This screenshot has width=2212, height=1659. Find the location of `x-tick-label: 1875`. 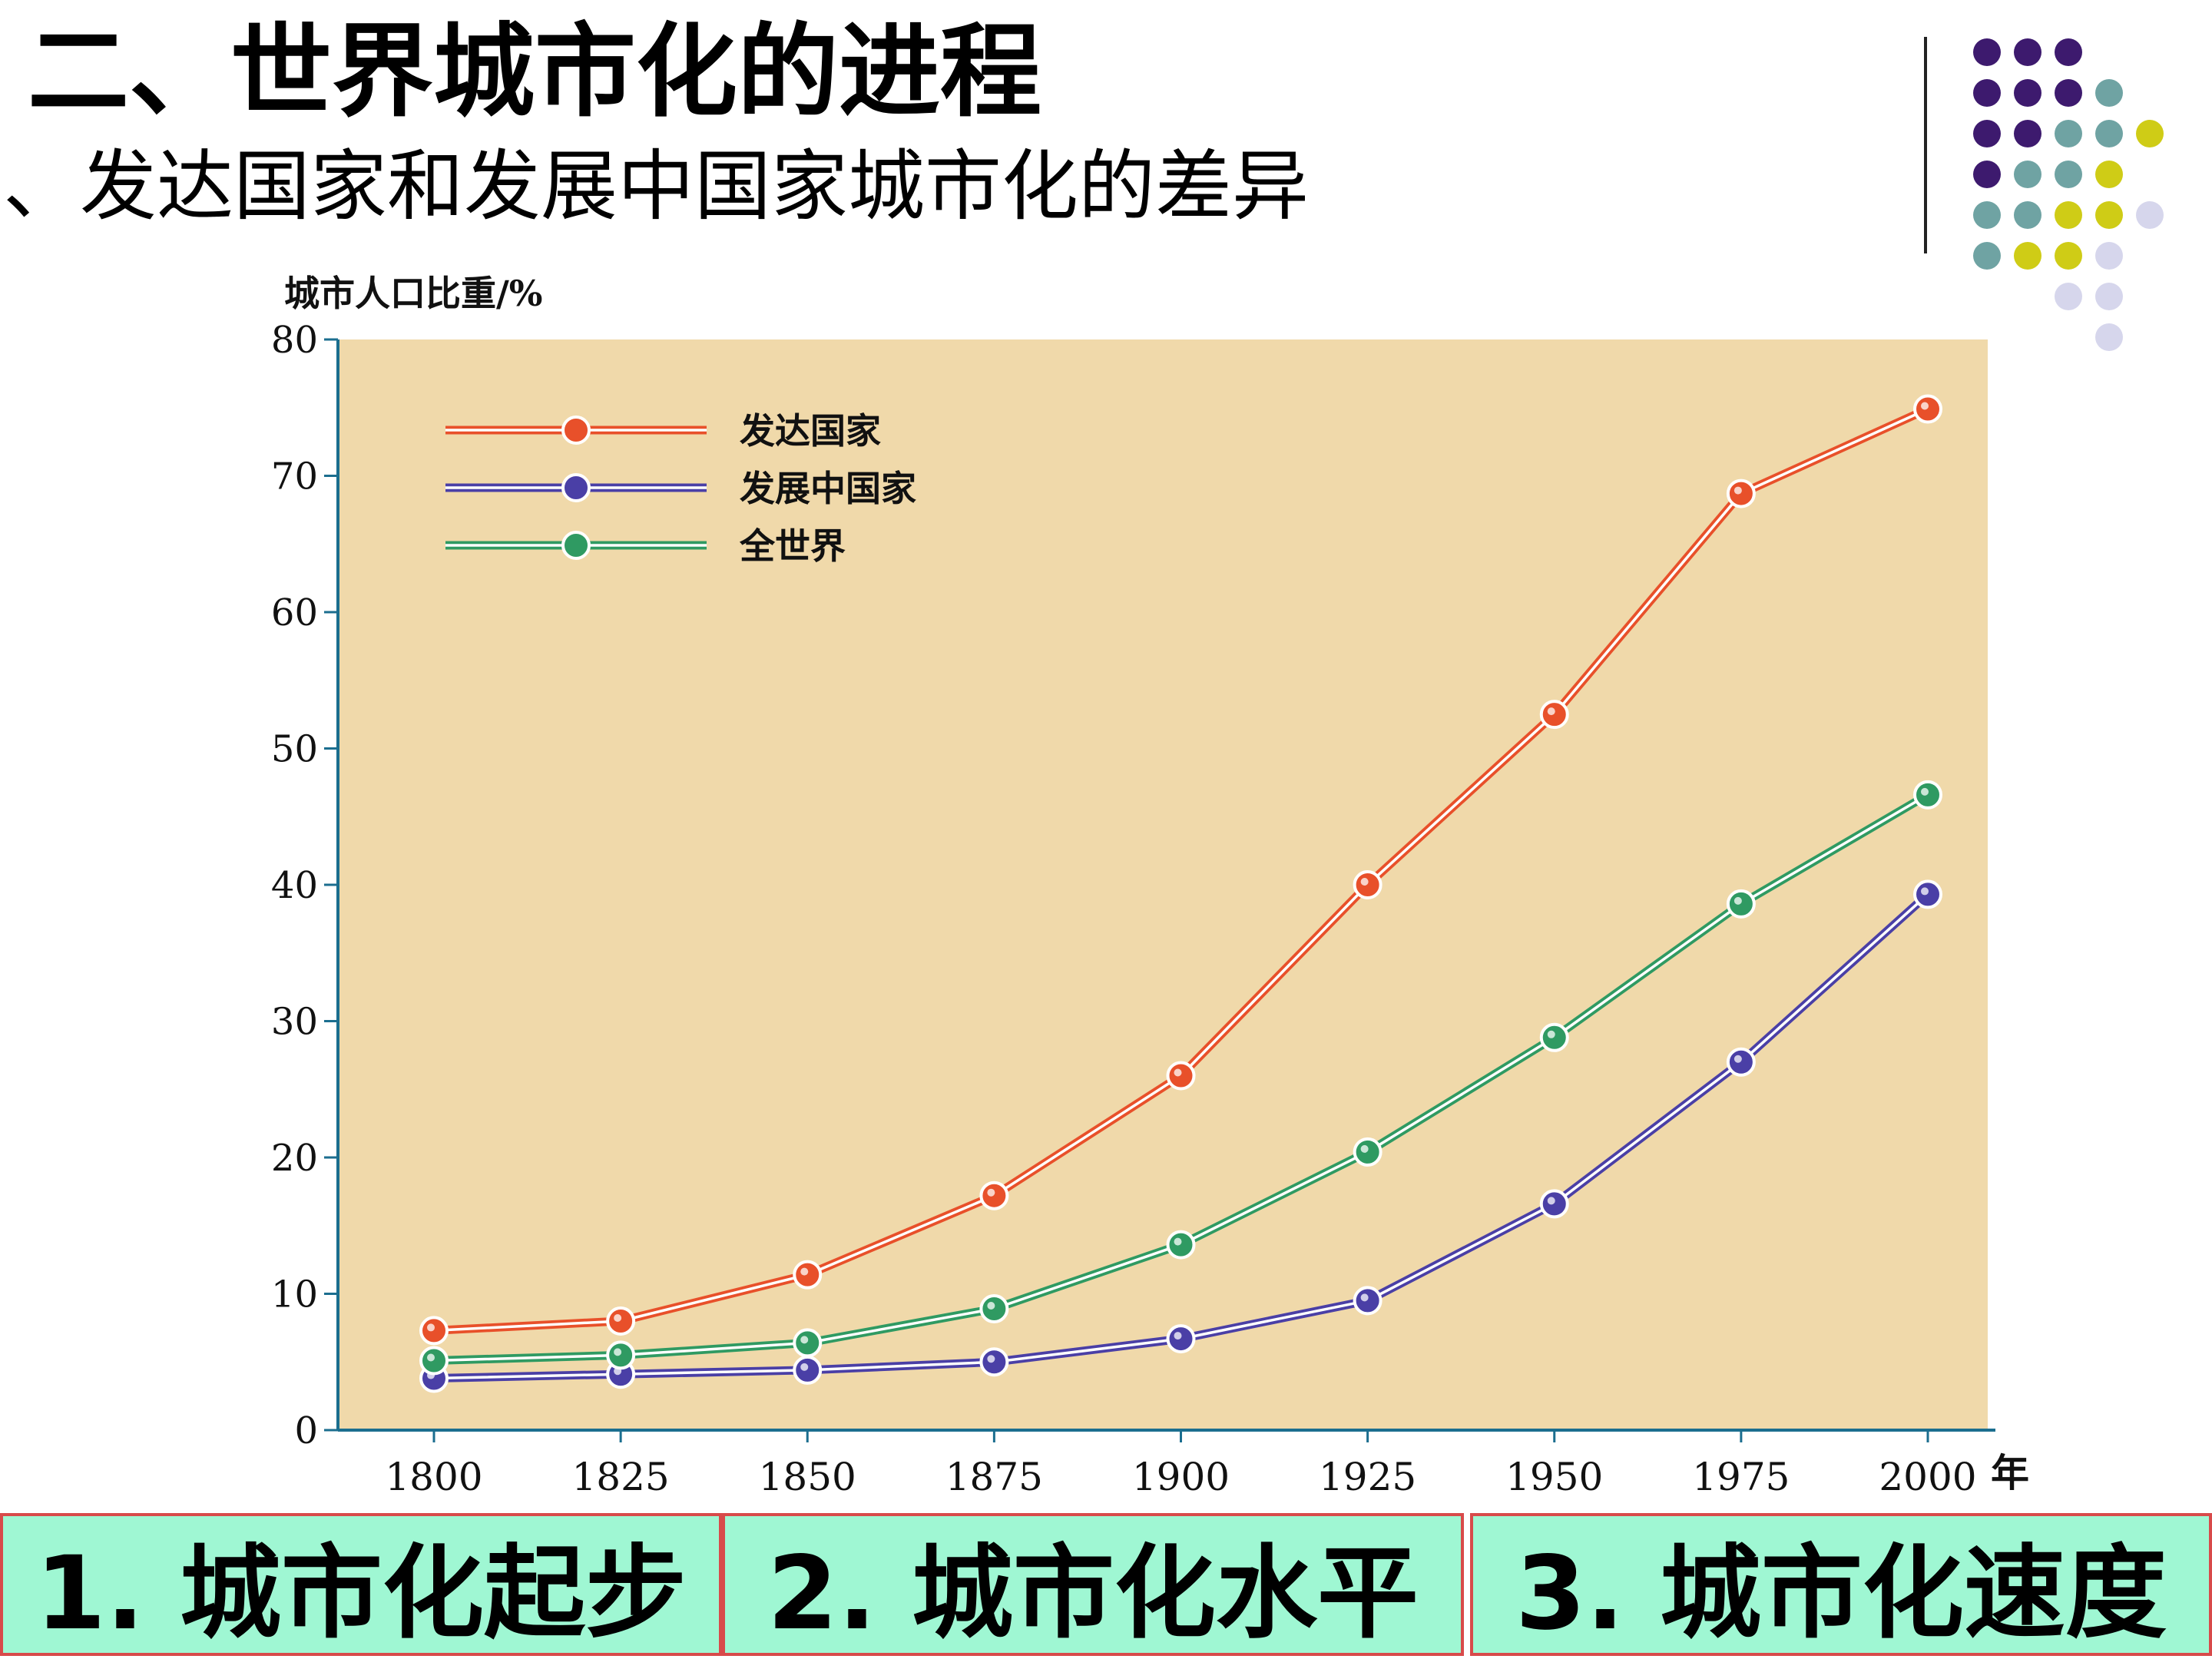

x-tick-label: 1875 is located at coordinates (994, 1477).